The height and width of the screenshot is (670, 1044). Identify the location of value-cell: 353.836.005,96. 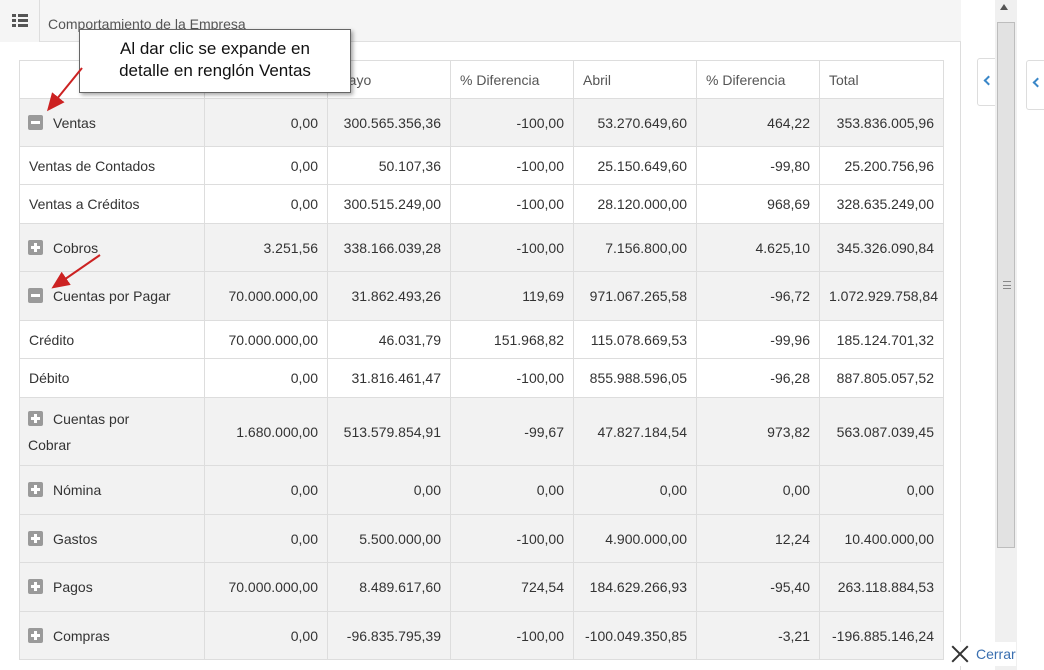
(881, 122).